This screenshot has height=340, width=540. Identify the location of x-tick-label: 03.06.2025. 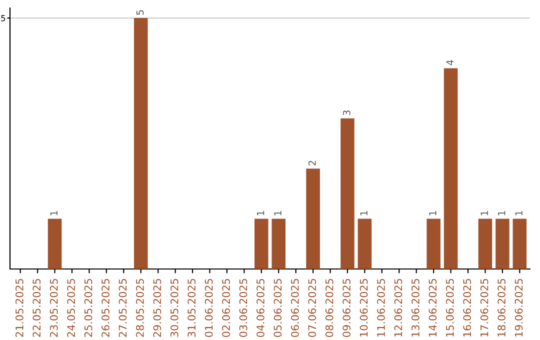
(243, 307).